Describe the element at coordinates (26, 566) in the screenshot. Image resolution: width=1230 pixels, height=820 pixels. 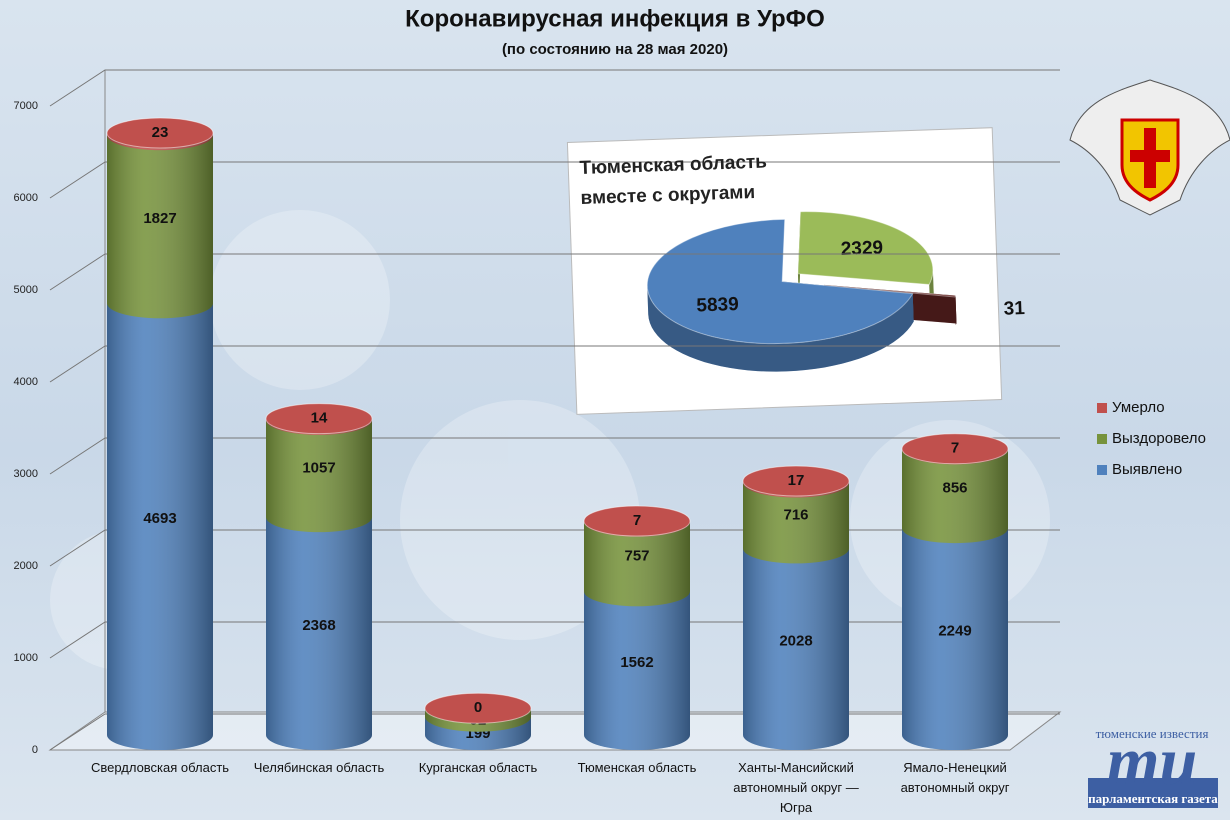
I see `y-tick-label: 2000` at that location.